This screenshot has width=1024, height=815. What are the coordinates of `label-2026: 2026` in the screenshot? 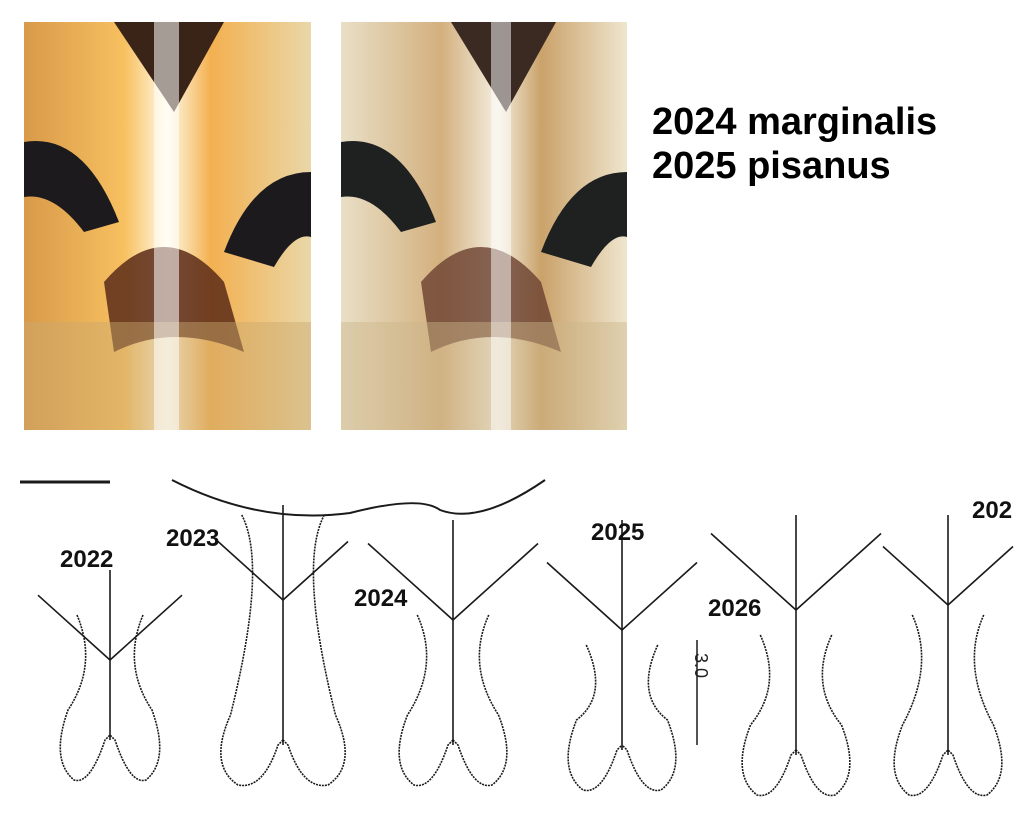 It's located at (735, 608).